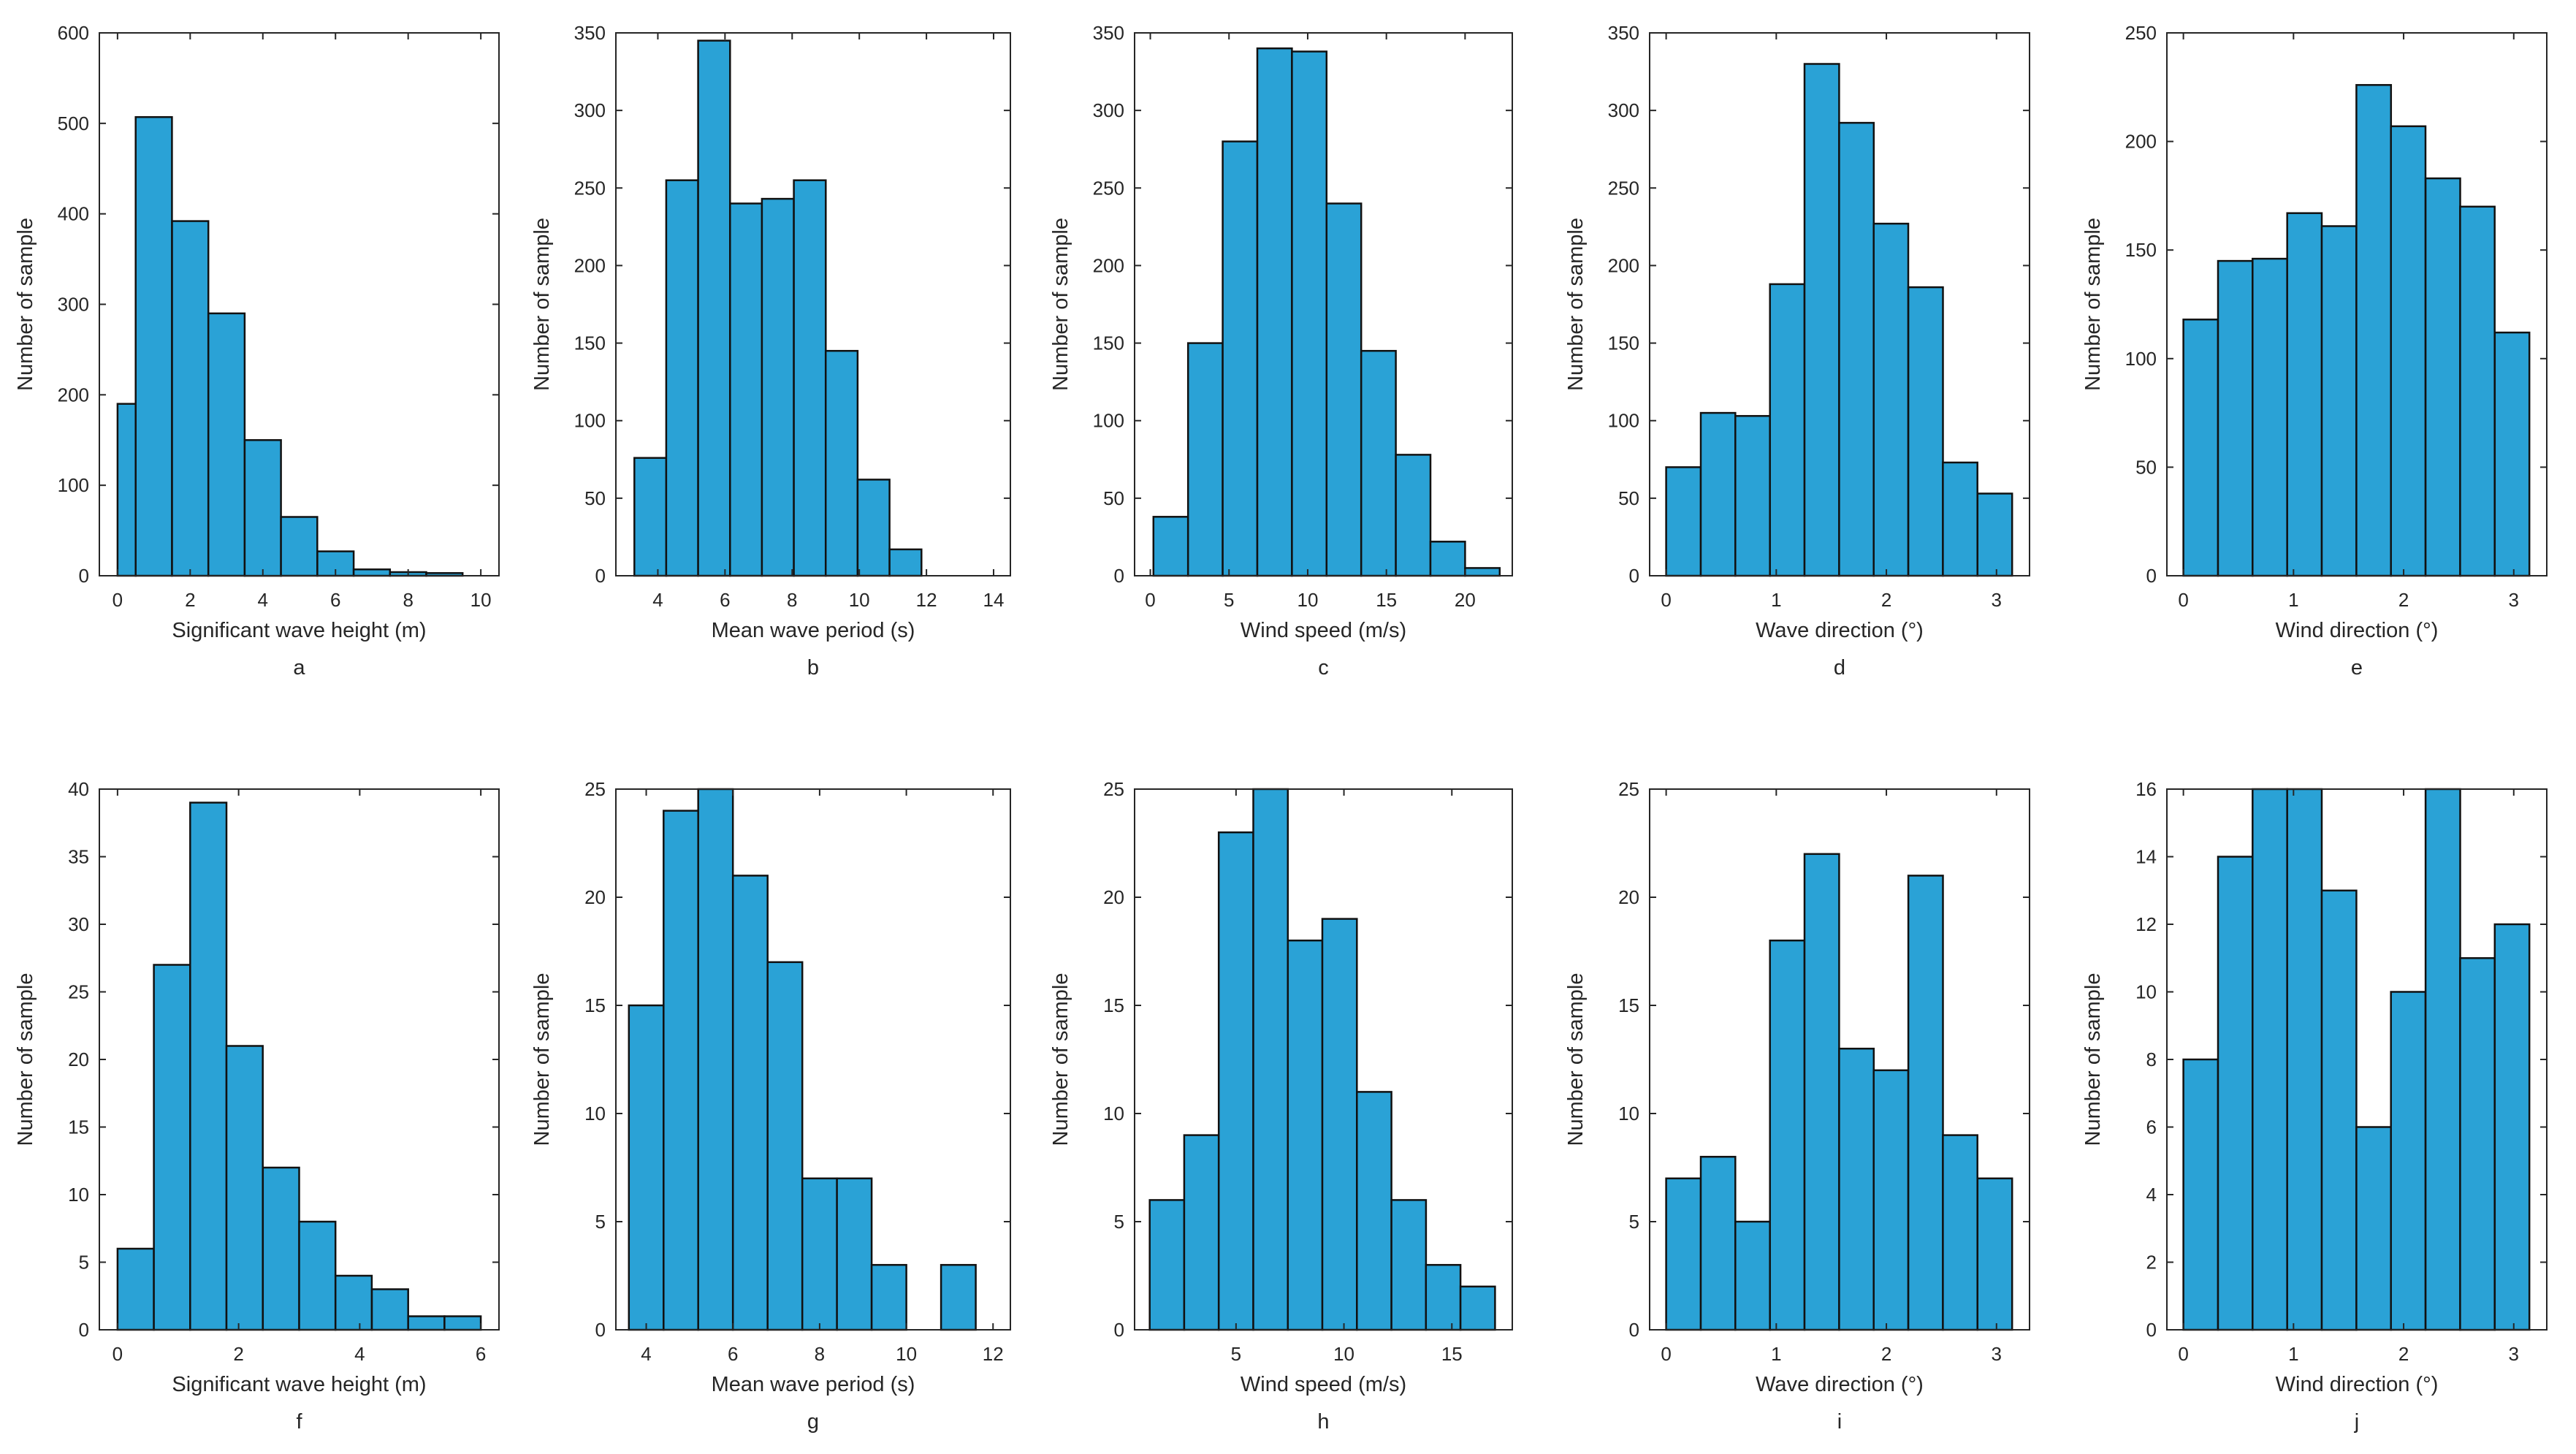 The width and height of the screenshot is (2576, 1454). What do you see at coordinates (74, 33) in the screenshot?
I see `y-tick-label: 600` at bounding box center [74, 33].